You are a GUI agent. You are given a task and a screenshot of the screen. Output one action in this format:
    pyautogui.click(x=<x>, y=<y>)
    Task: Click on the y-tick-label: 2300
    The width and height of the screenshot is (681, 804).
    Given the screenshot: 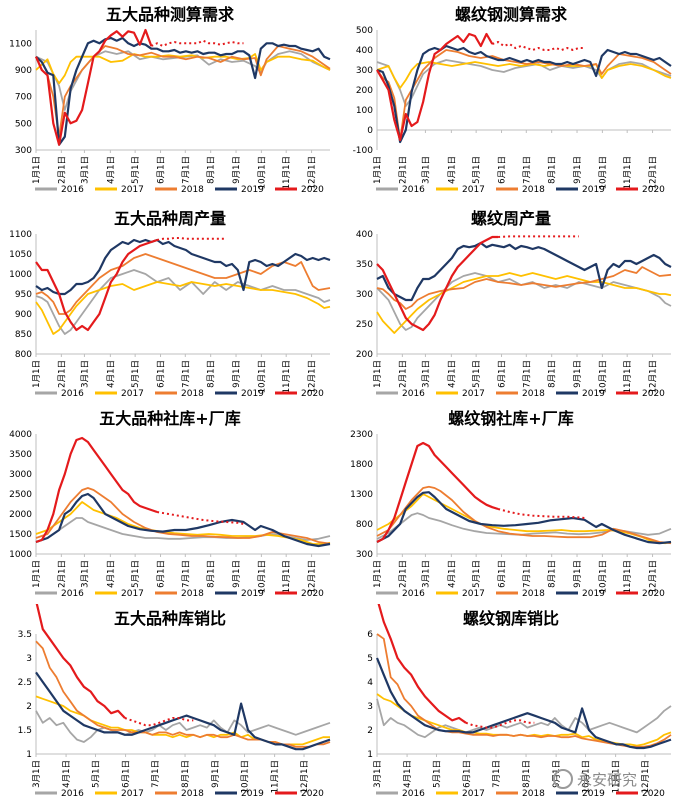 What is the action you would take?
    pyautogui.click(x=361, y=435)
    